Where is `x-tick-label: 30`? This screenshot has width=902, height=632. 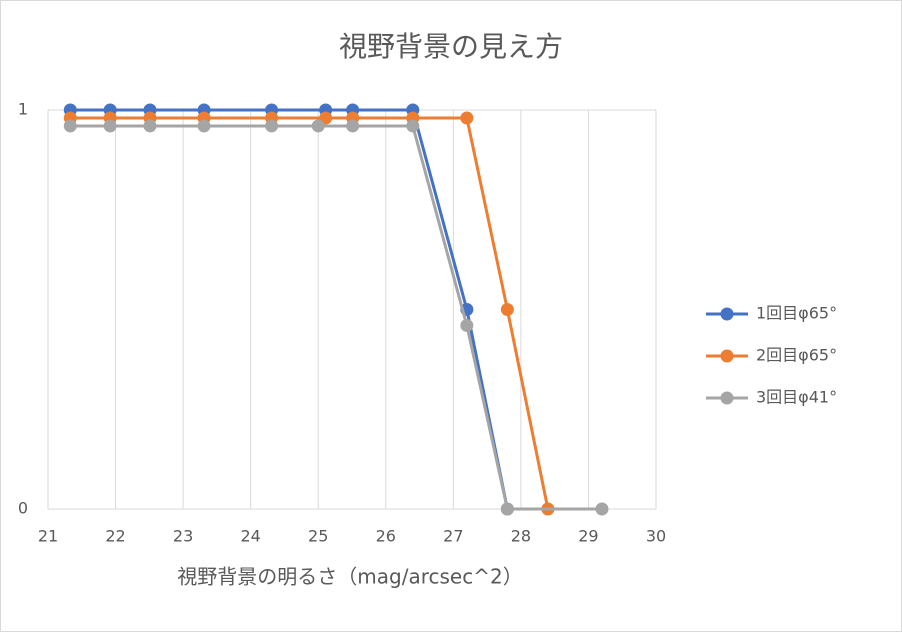
x-tick-label: 30 is located at coordinates (656, 536).